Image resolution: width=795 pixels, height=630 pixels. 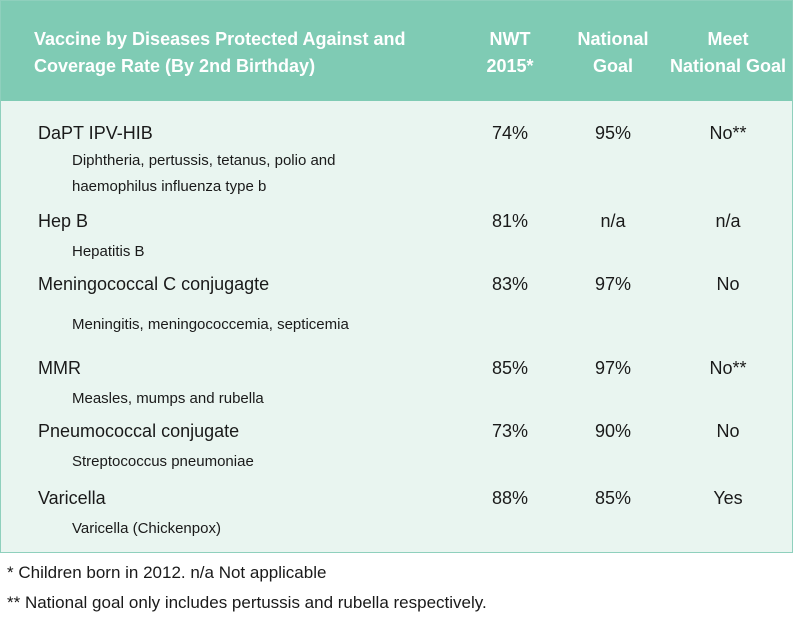 What do you see at coordinates (63, 221) in the screenshot?
I see `vaccine-name: Hep B` at bounding box center [63, 221].